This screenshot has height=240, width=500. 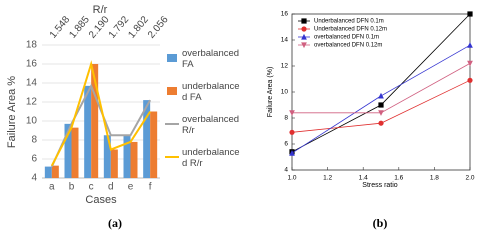 I want to click on legend-label: Underbalanced DFN 0.1m, so click(x=349, y=22).